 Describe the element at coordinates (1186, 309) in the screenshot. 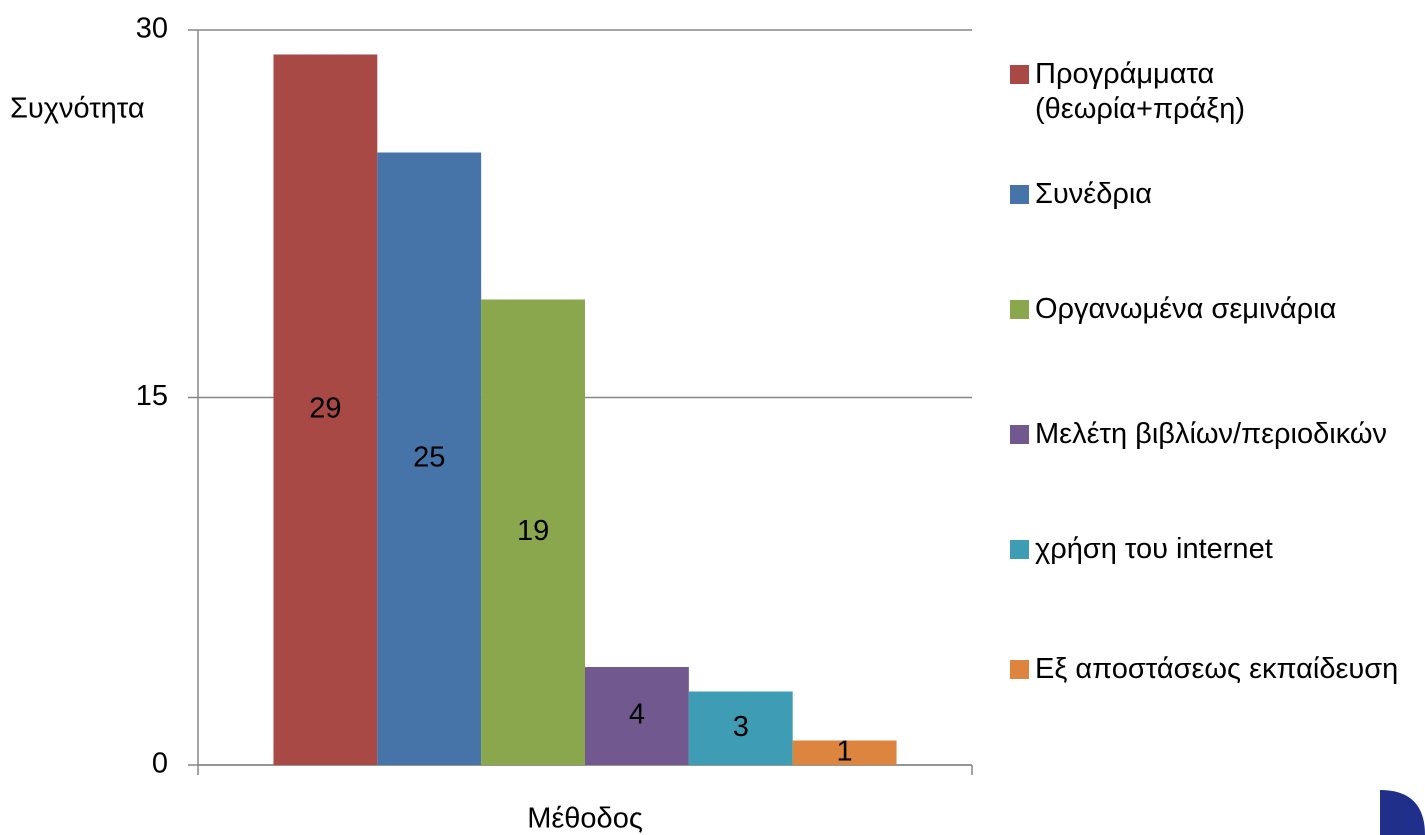

I see `legend-label: Οργανωμένα σεμινάρια` at that location.